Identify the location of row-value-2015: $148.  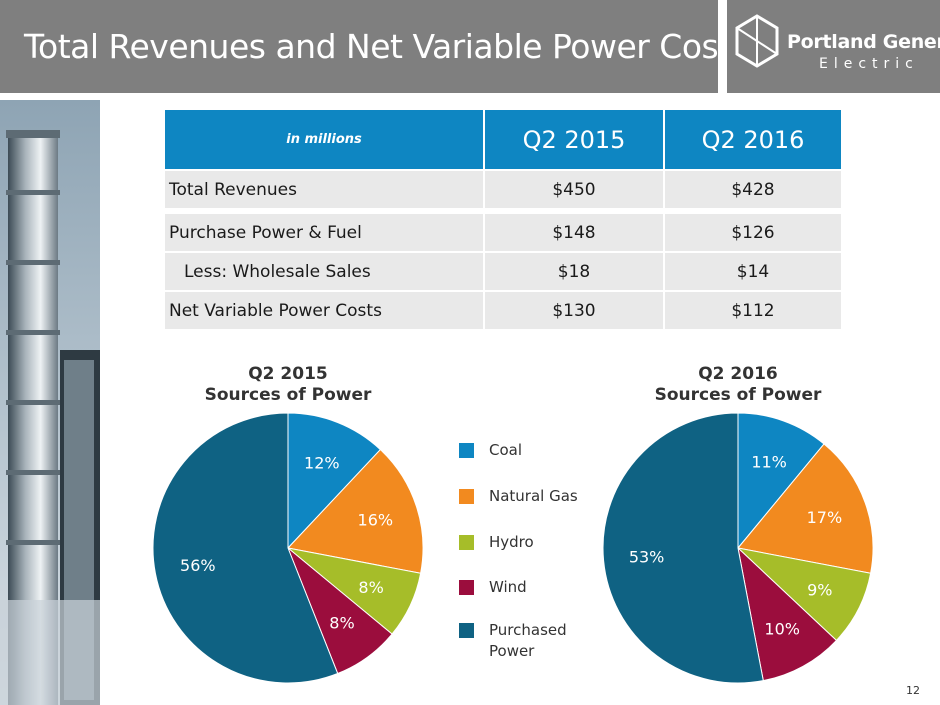
(574, 232).